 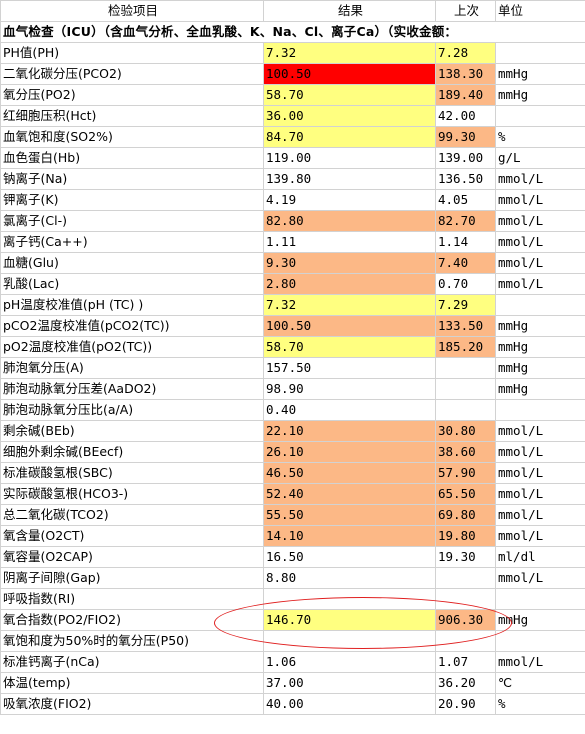 I want to click on table-row: 氧容量(O2CAP) 16.50 19.30 ml/dl, so click(x=292, y=557).